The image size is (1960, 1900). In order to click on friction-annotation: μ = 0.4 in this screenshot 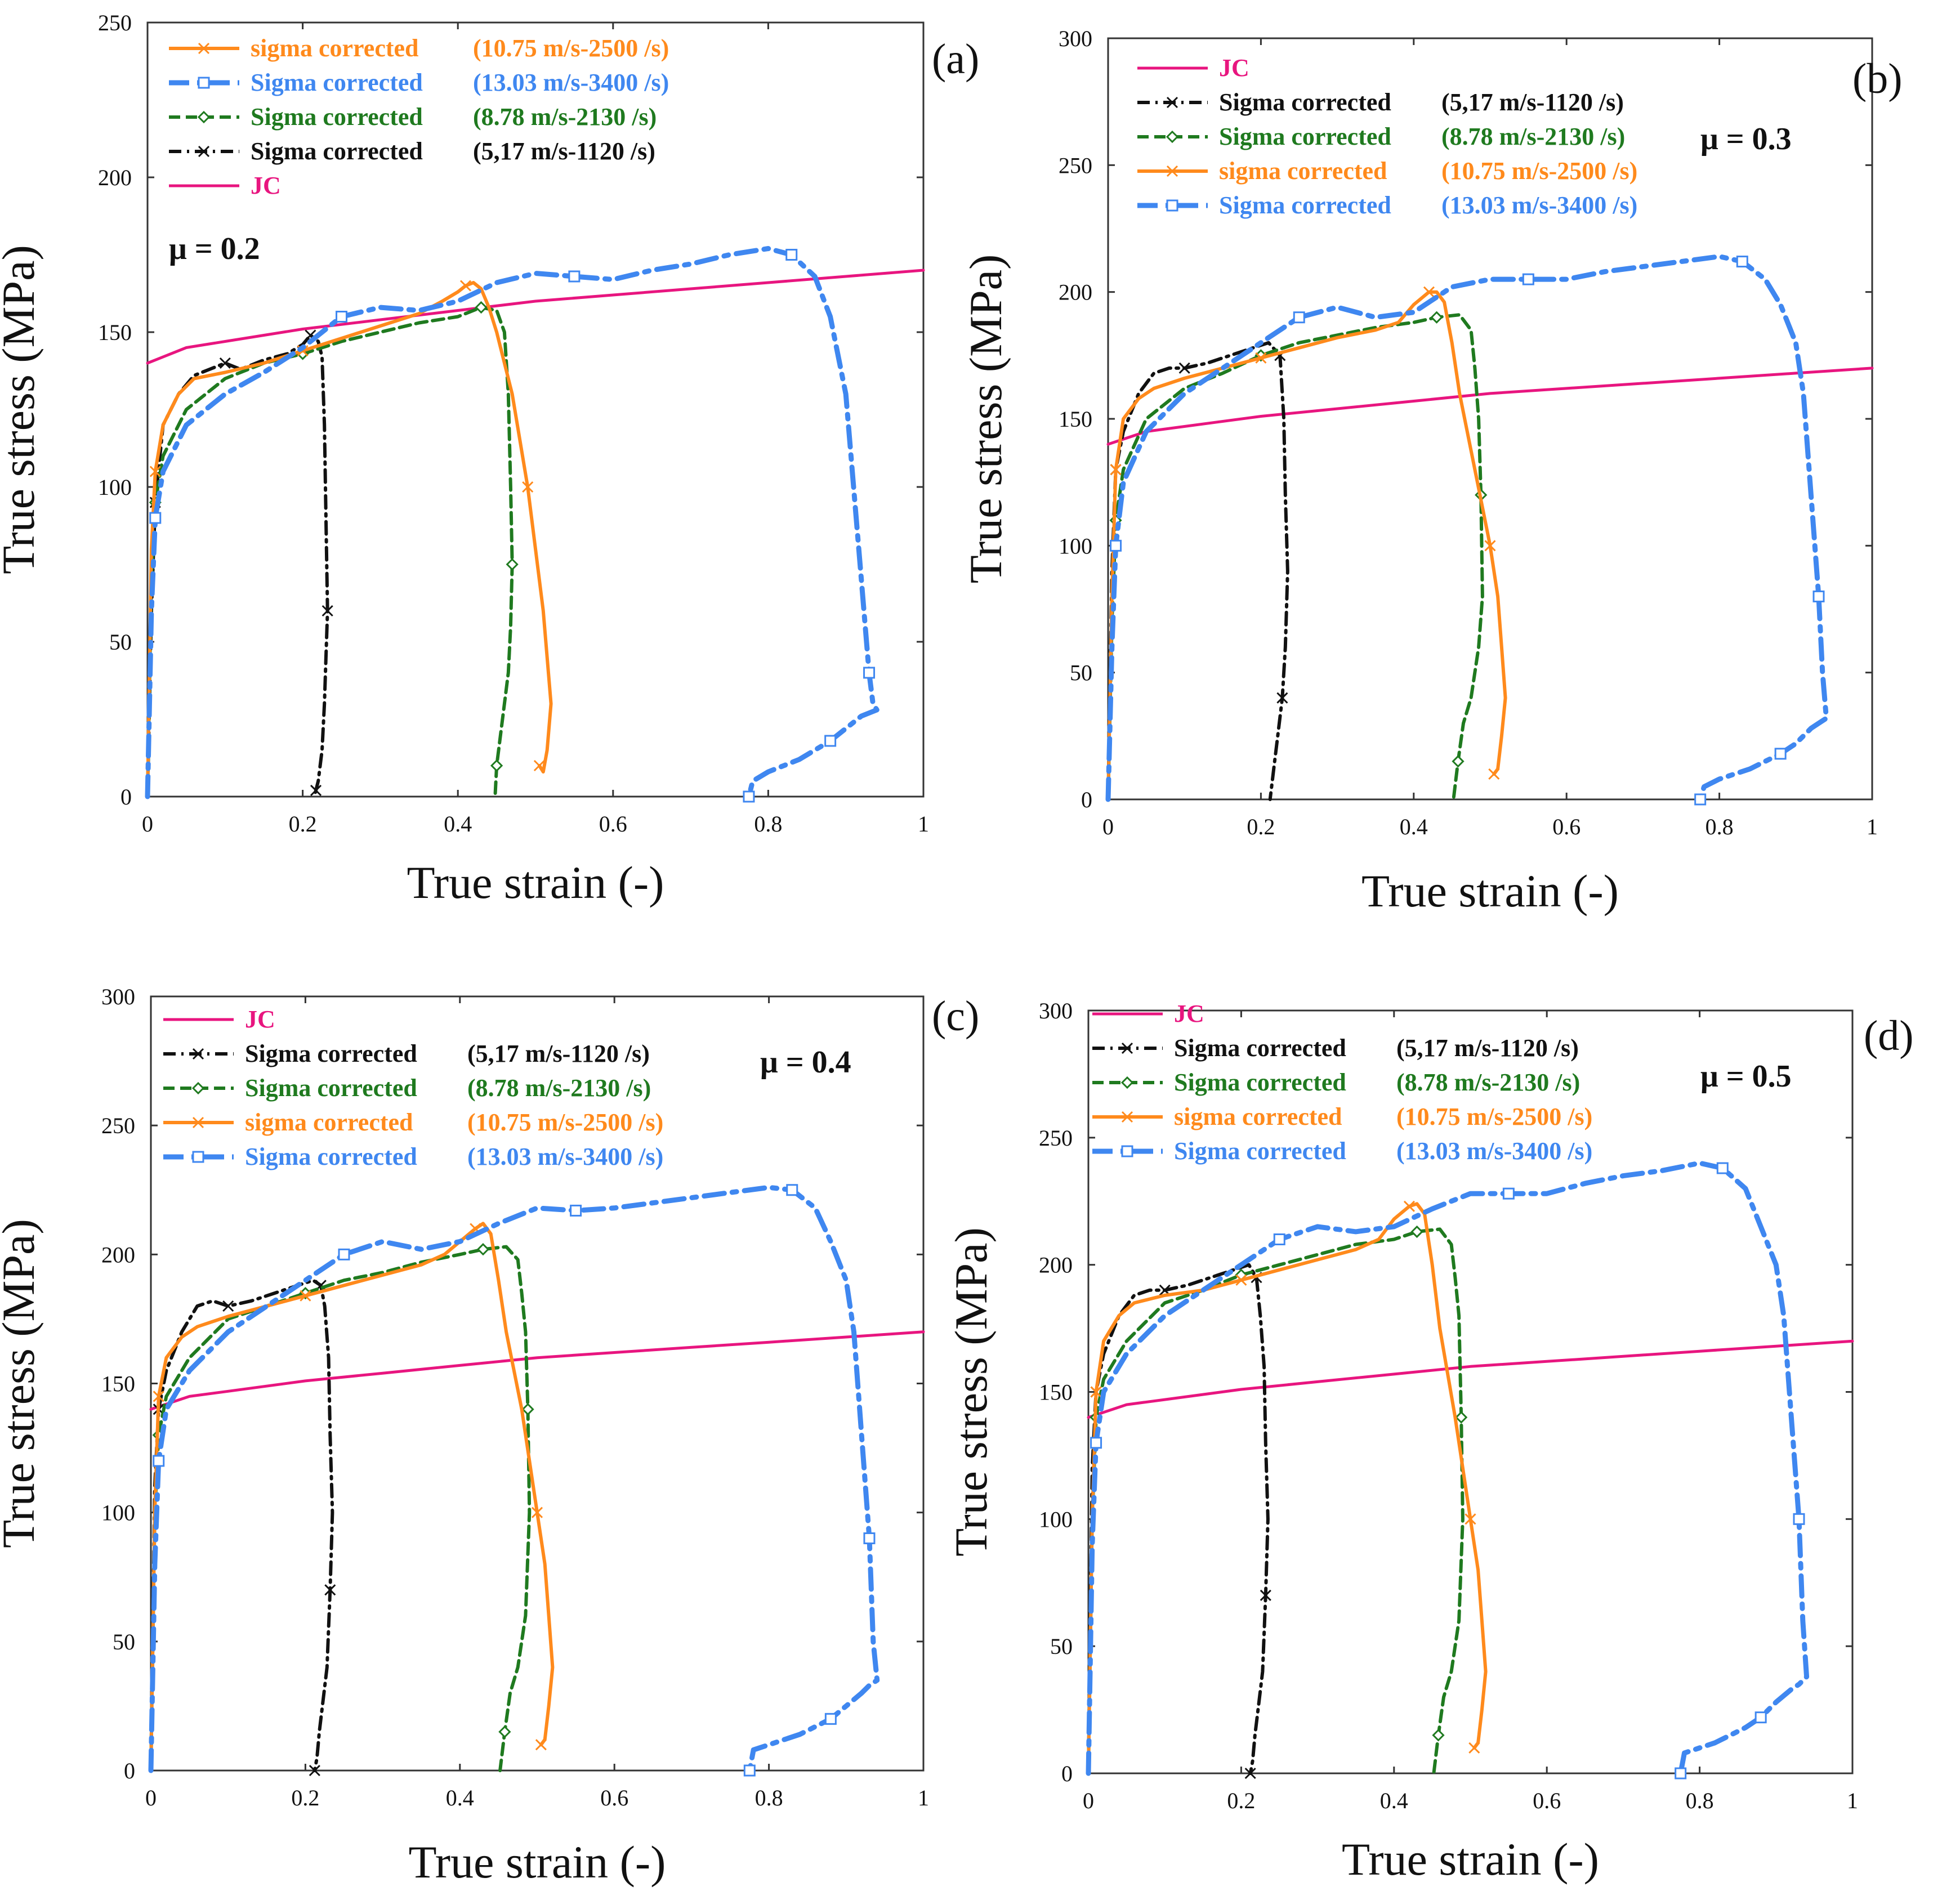, I will do `click(805, 1063)`.